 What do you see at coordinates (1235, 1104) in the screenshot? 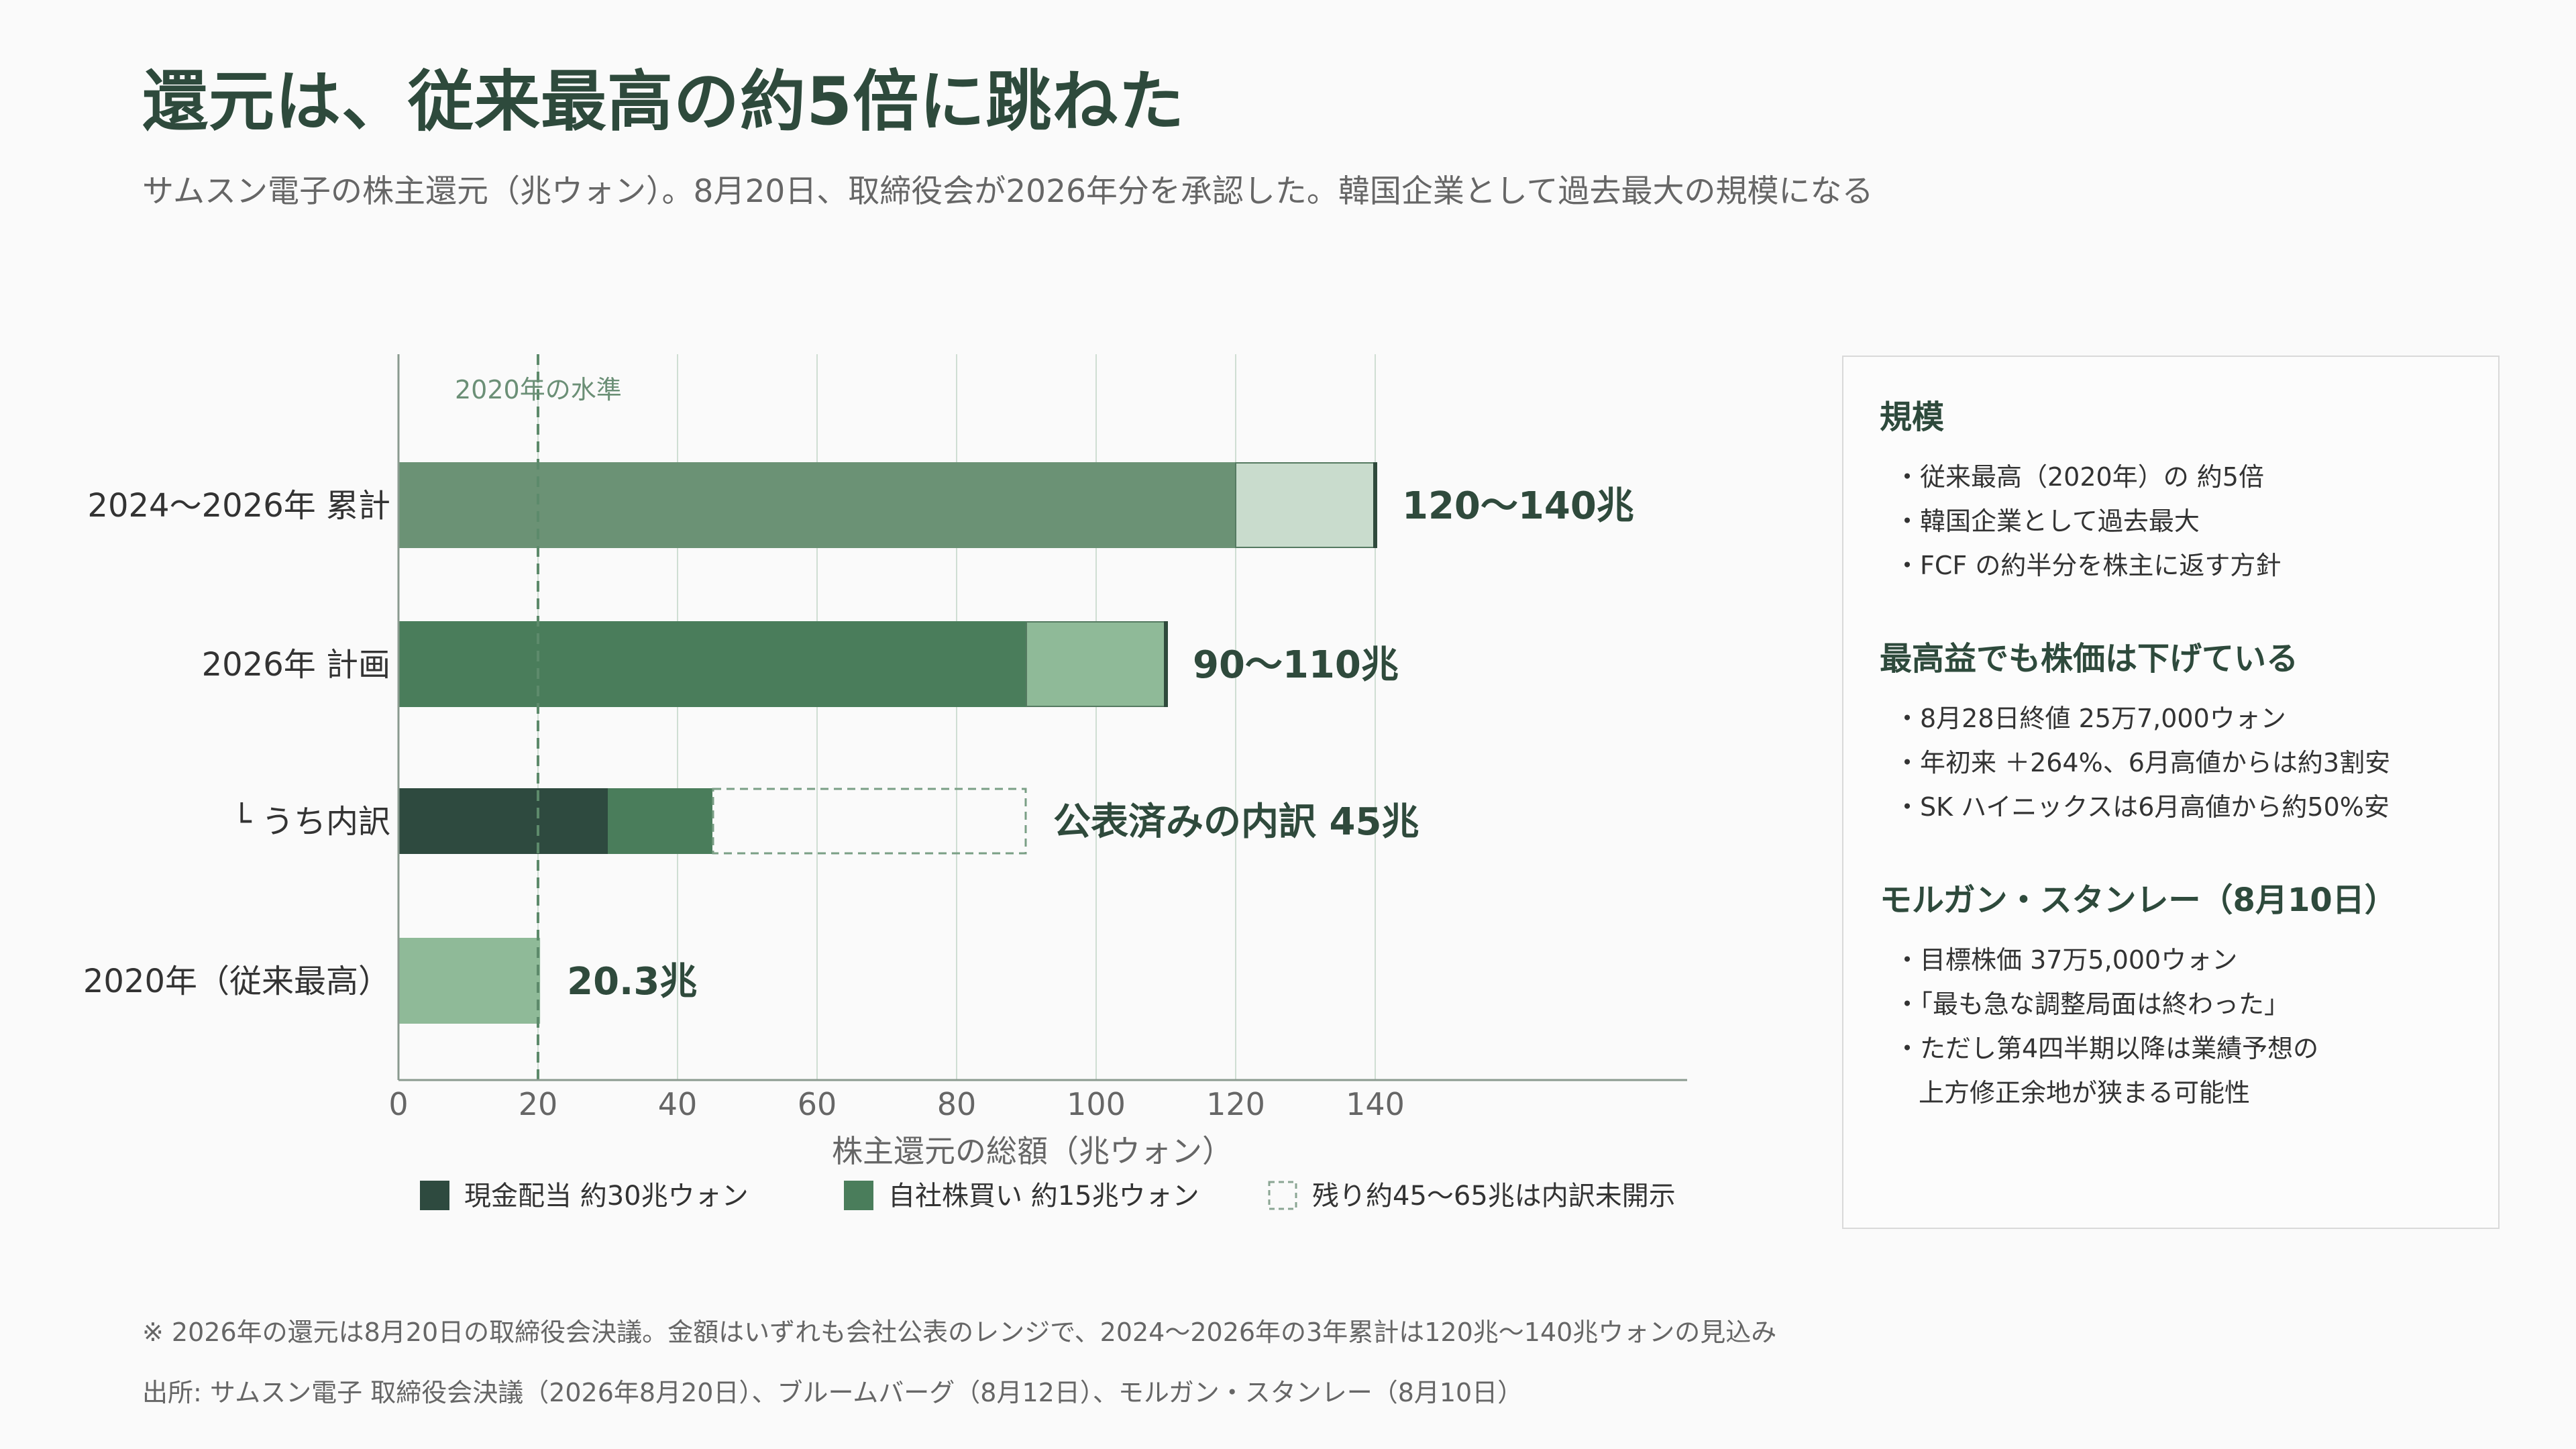
I see `x-tick-label: 120` at bounding box center [1235, 1104].